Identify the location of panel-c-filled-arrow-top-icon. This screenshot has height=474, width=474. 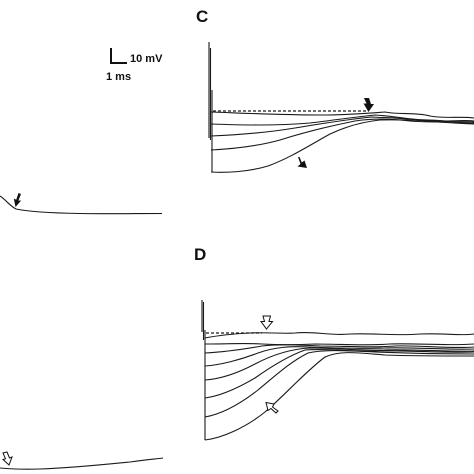
(368, 105).